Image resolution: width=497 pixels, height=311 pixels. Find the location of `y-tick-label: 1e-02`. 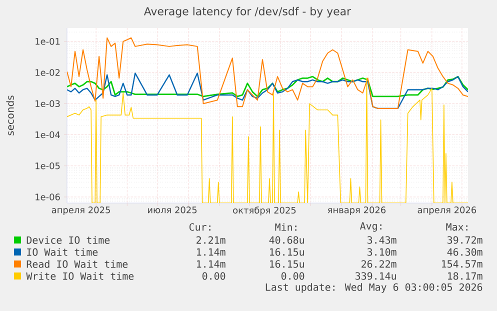

y-tick-label: 1e-02 is located at coordinates (48, 72).